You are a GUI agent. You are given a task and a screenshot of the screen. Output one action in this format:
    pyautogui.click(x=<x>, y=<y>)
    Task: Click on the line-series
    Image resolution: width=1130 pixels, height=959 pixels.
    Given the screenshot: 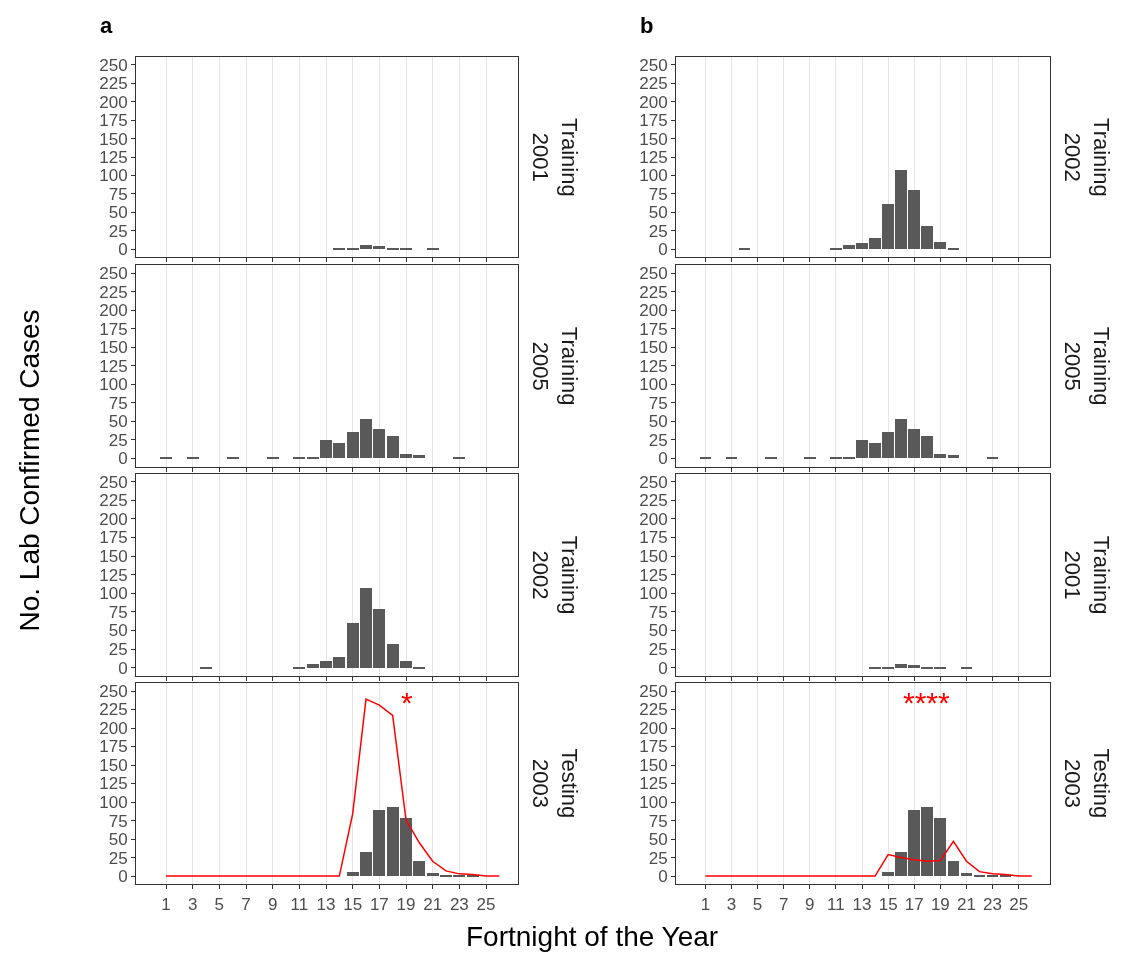 What is the action you would take?
    pyautogui.click(x=868, y=858)
    